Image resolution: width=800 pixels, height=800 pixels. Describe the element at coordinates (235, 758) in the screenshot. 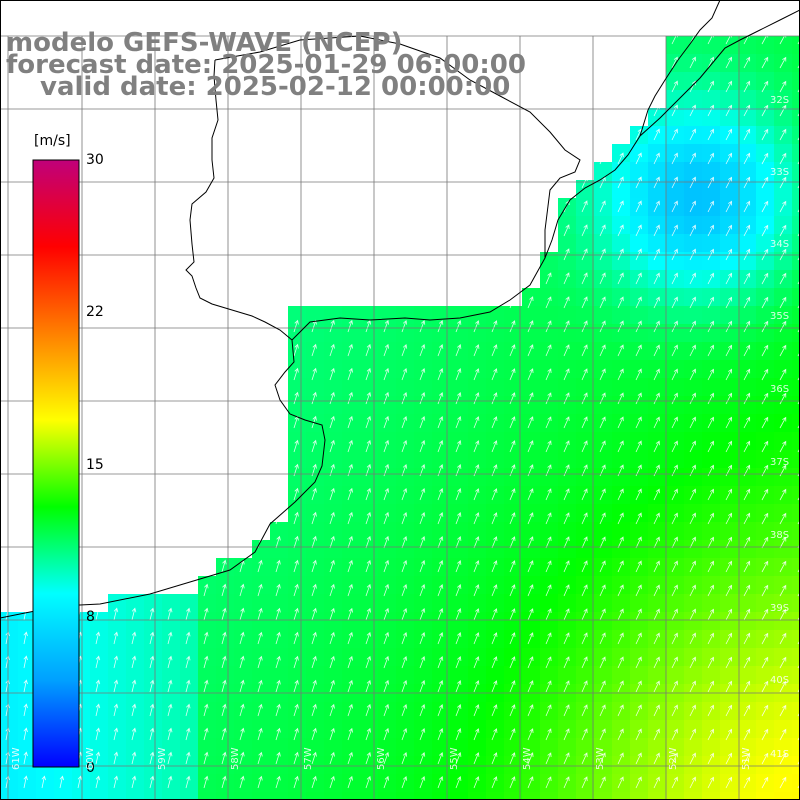

I see `lon-label-58w: 58W` at that location.